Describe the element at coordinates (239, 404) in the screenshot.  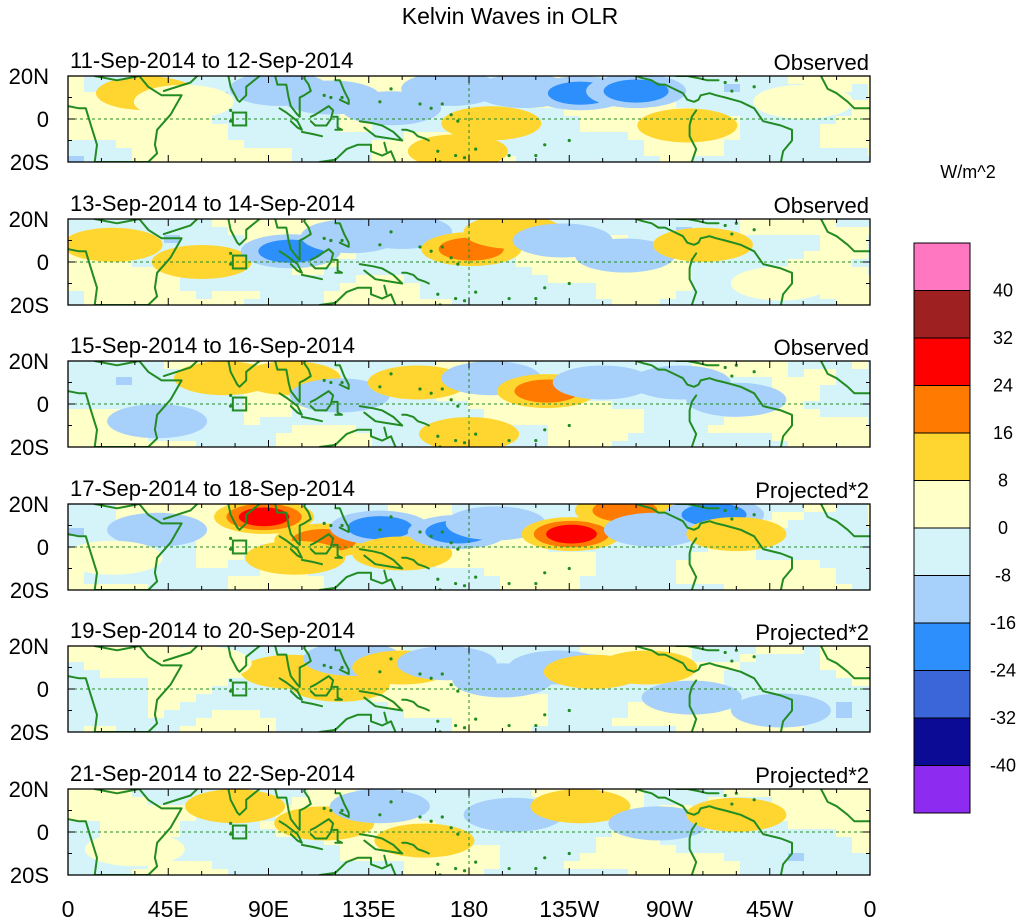
I see `marker-box` at that location.